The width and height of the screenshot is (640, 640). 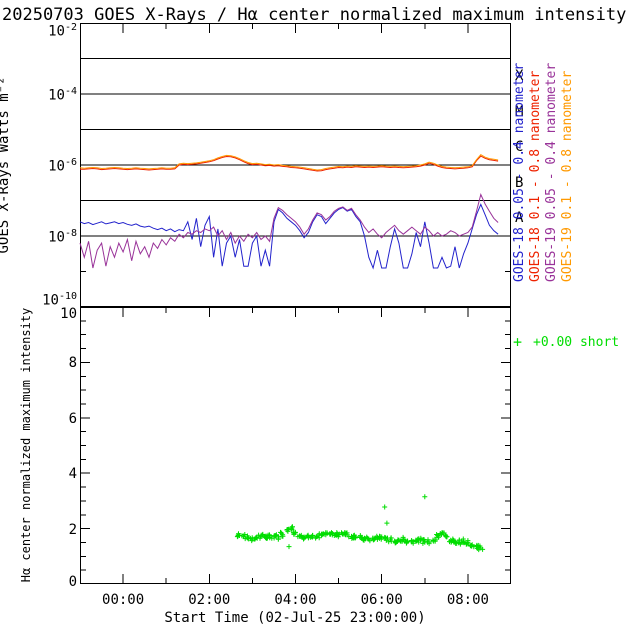 What do you see at coordinates (62, 31) in the screenshot?
I see `xray-ytick-label: 10⁻²` at bounding box center [62, 31].